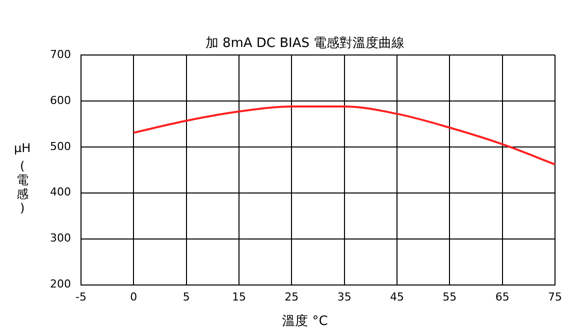  Describe the element at coordinates (291, 297) in the screenshot. I see `x-tick-label: 25` at that location.